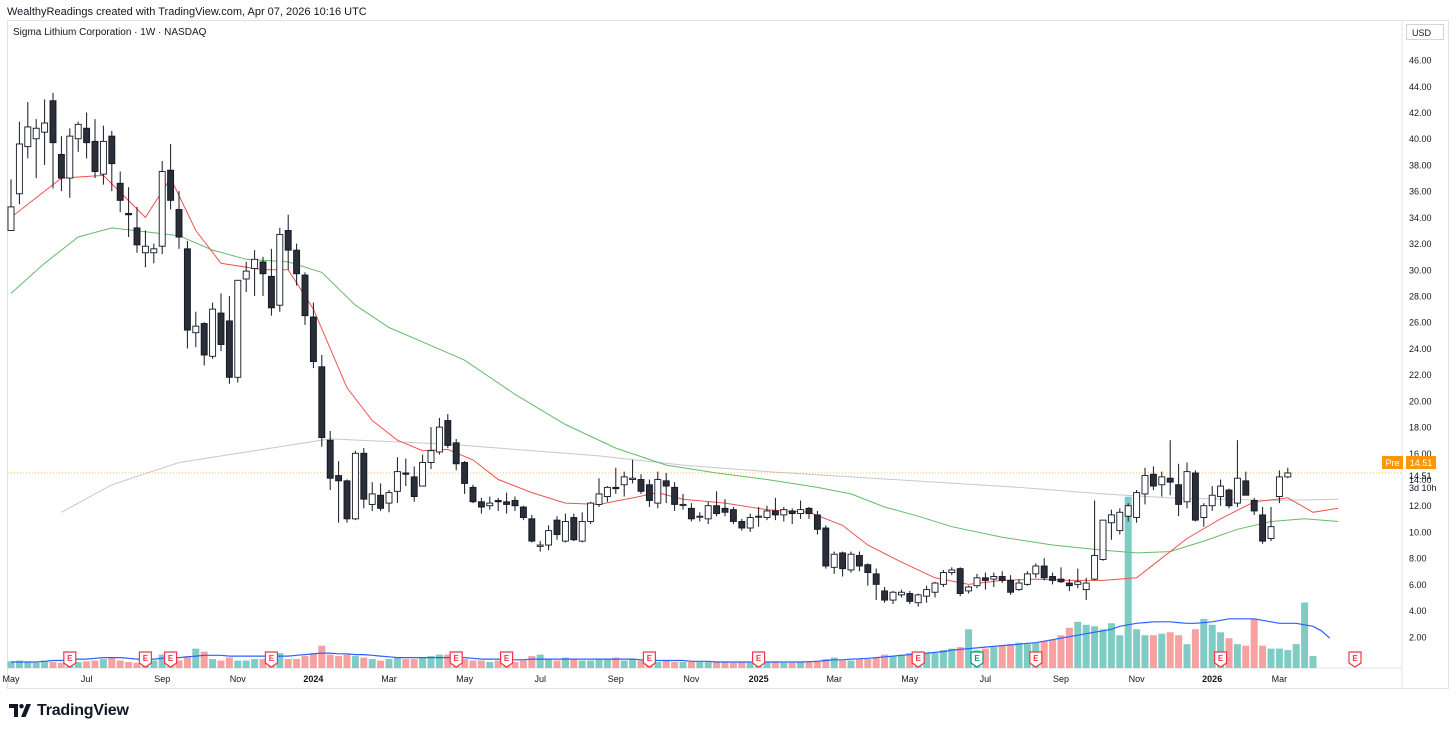  What do you see at coordinates (1420, 454) in the screenshot?
I see `y-tick-label: 16.00` at bounding box center [1420, 454].